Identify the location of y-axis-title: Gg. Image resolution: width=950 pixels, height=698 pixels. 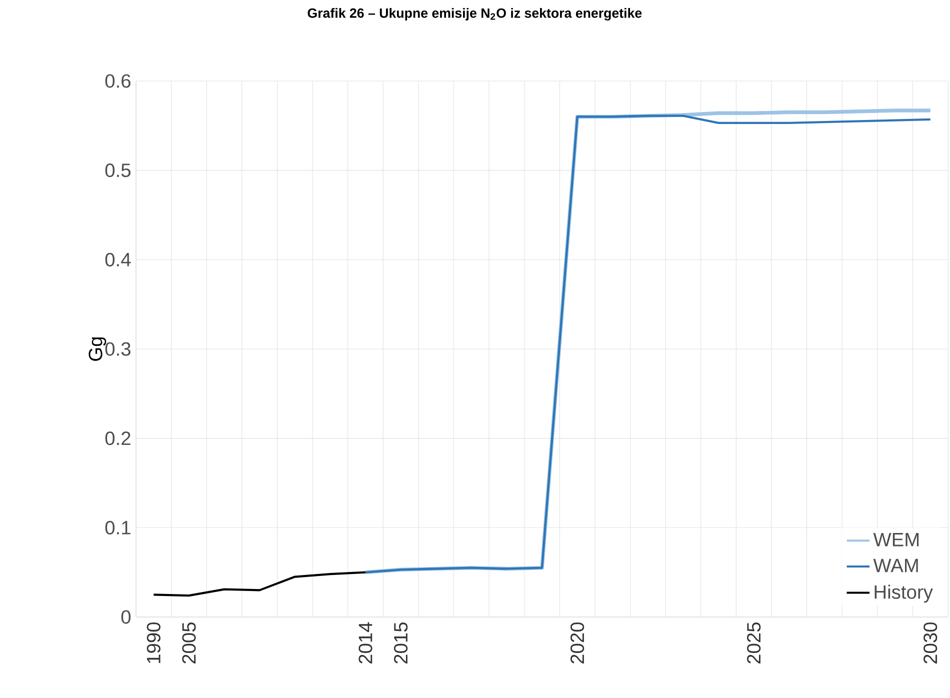
(97, 349).